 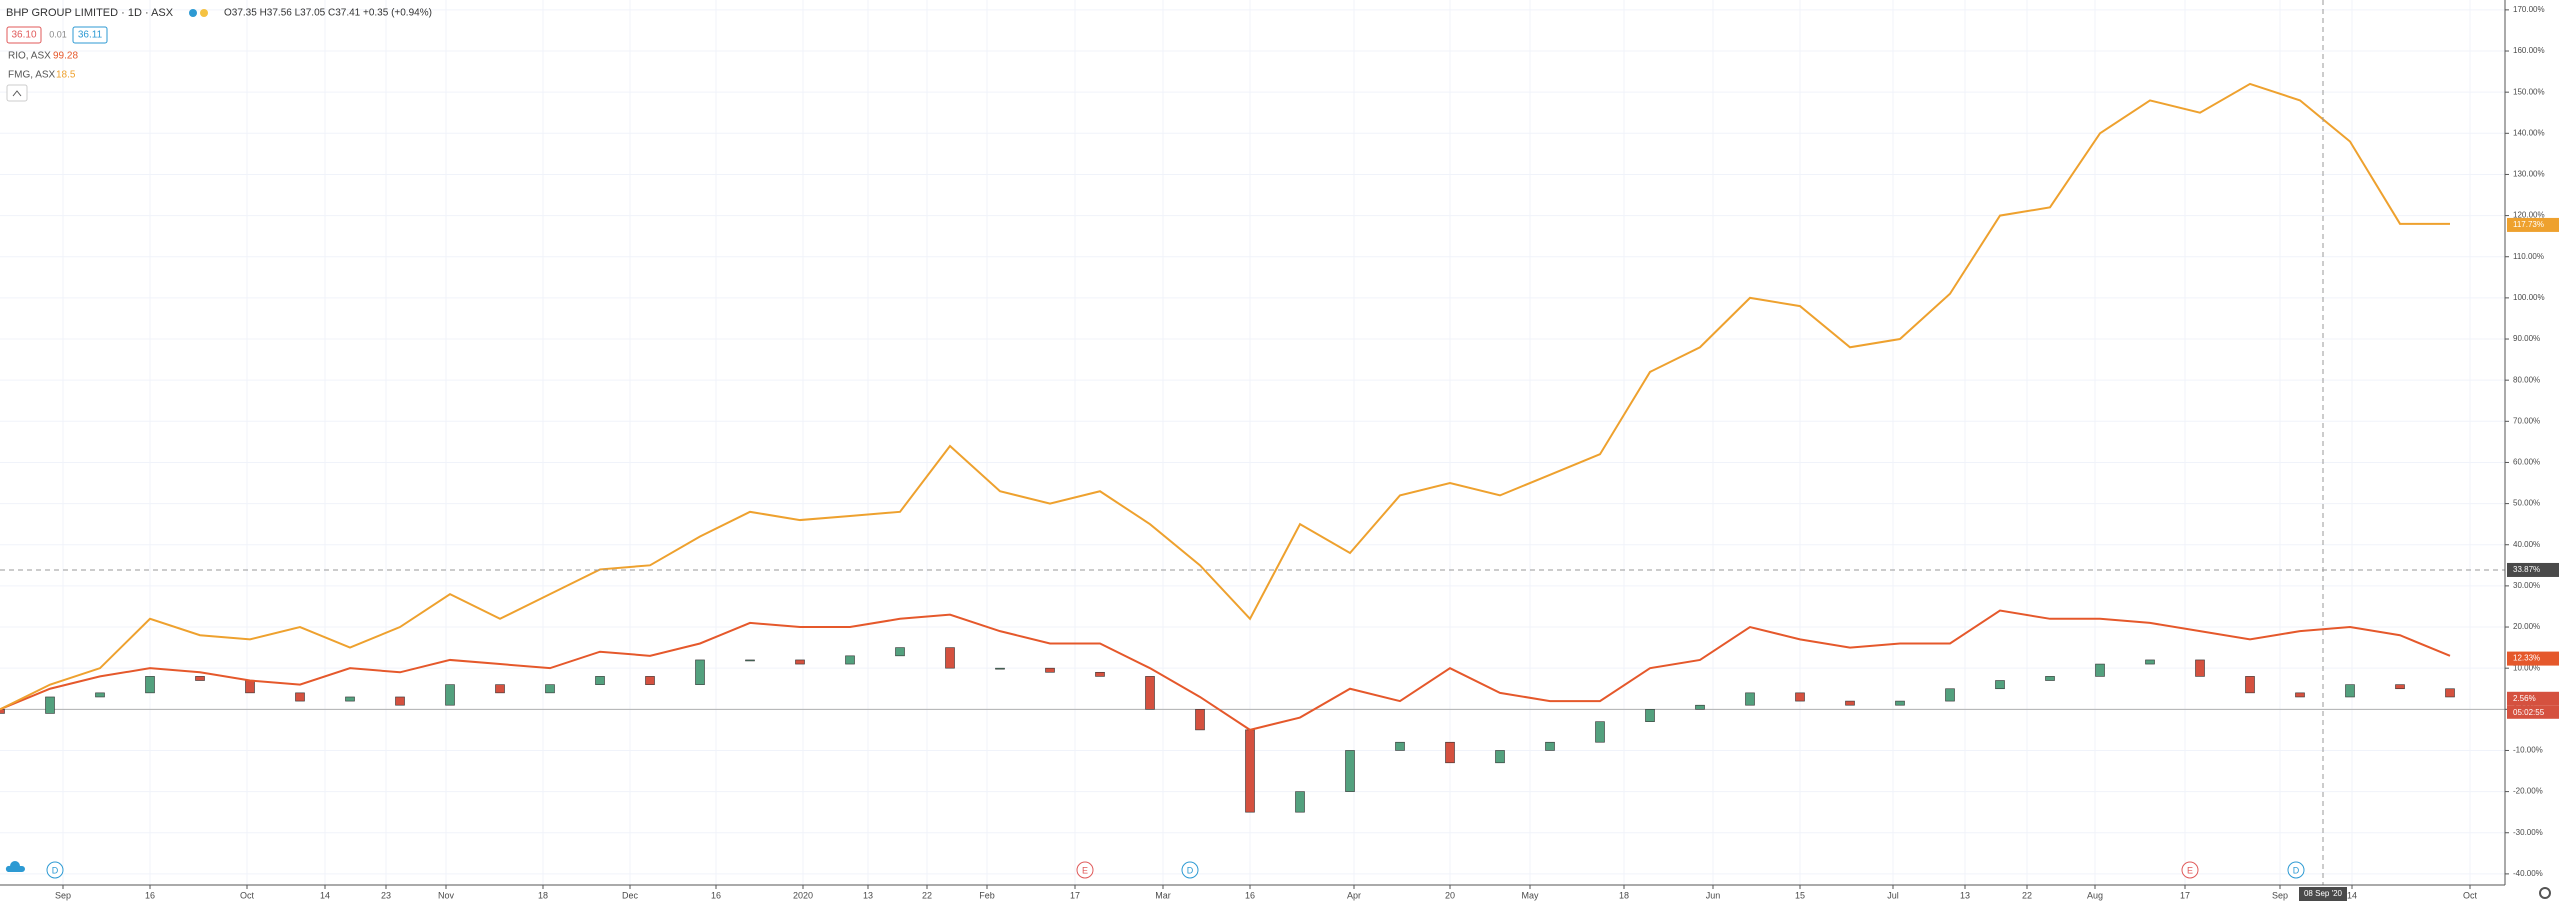 I want to click on collapse-icon, so click(x=17, y=93).